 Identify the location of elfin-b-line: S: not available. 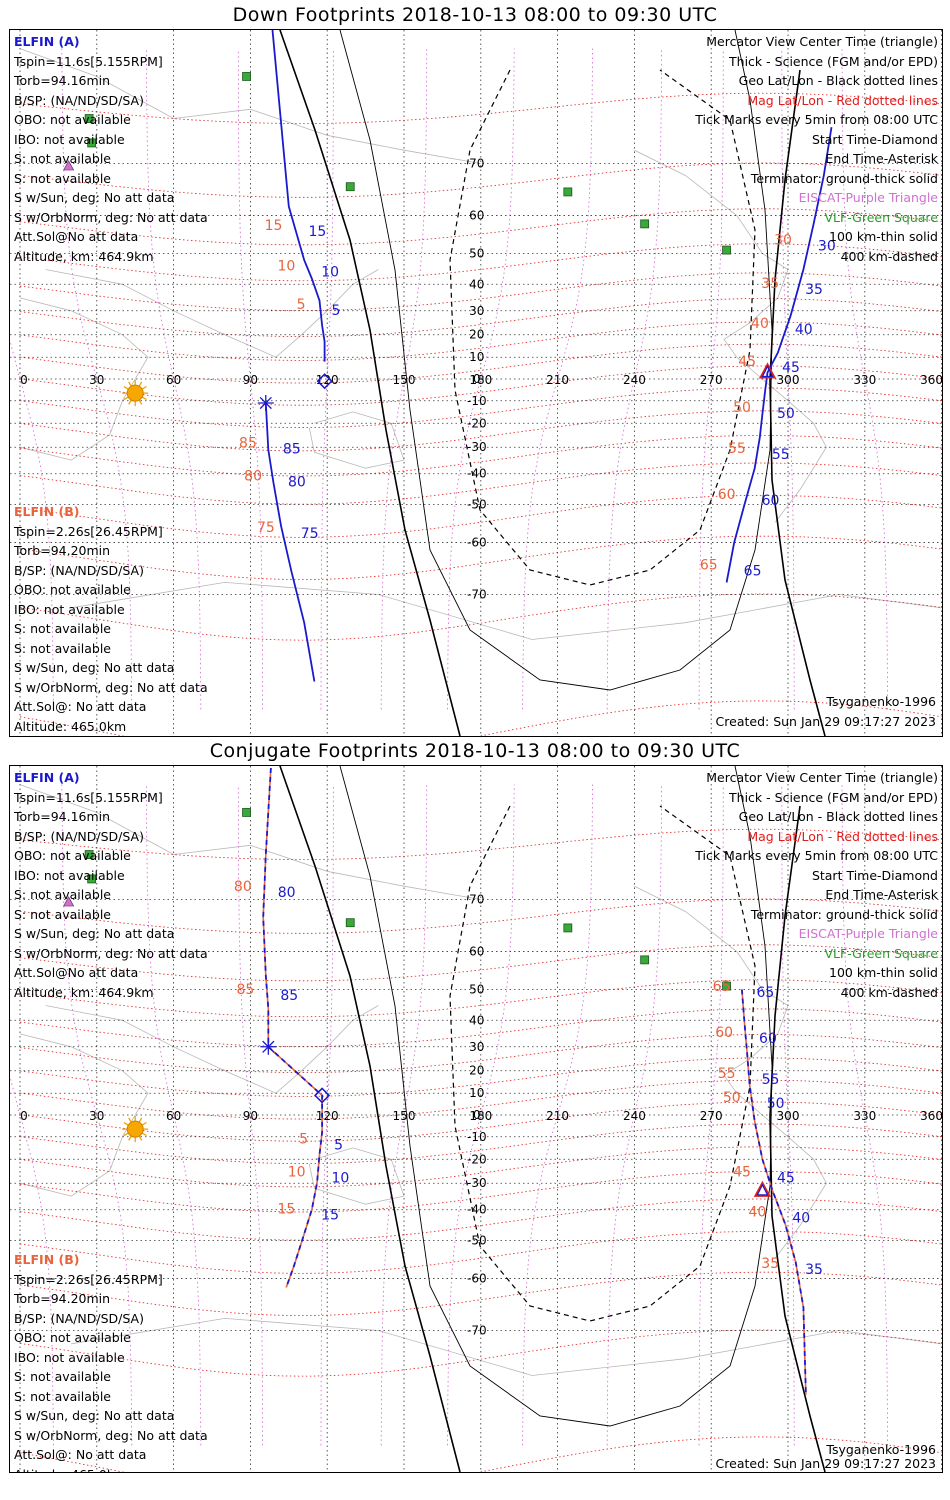
(62, 648).